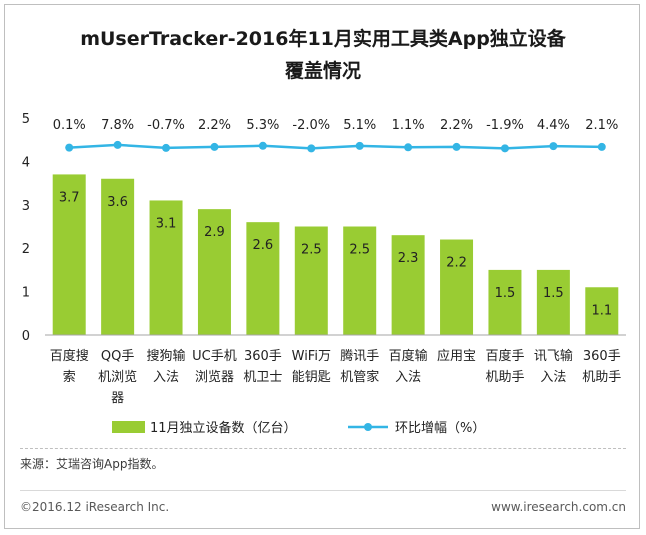 The width and height of the screenshot is (646, 535). Describe the element at coordinates (128, 427) in the screenshot. I see `legend-swatch-bars` at that location.